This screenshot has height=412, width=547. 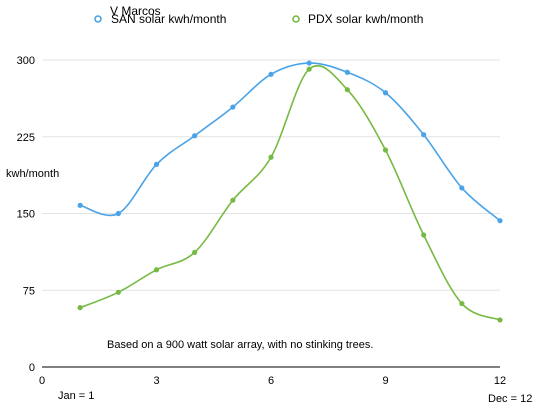 What do you see at coordinates (500, 381) in the screenshot?
I see `x-tick-label: 12` at bounding box center [500, 381].